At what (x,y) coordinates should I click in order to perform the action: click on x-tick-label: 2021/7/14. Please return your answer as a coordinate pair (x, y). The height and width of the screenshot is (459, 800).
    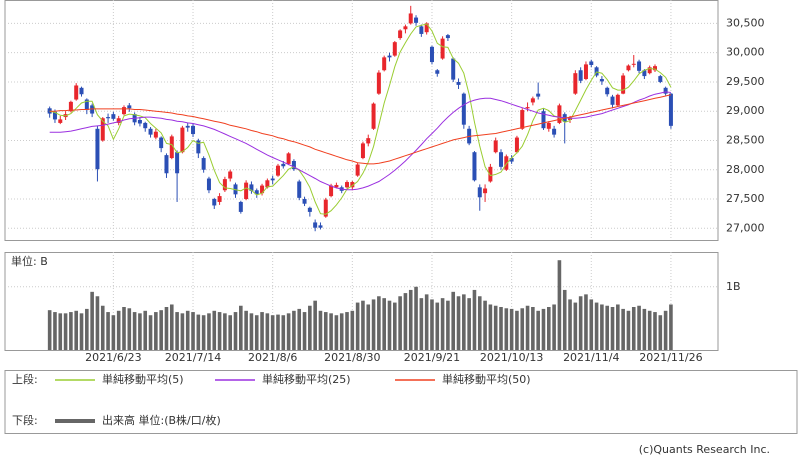
    Looking at the image, I should click on (193, 357).